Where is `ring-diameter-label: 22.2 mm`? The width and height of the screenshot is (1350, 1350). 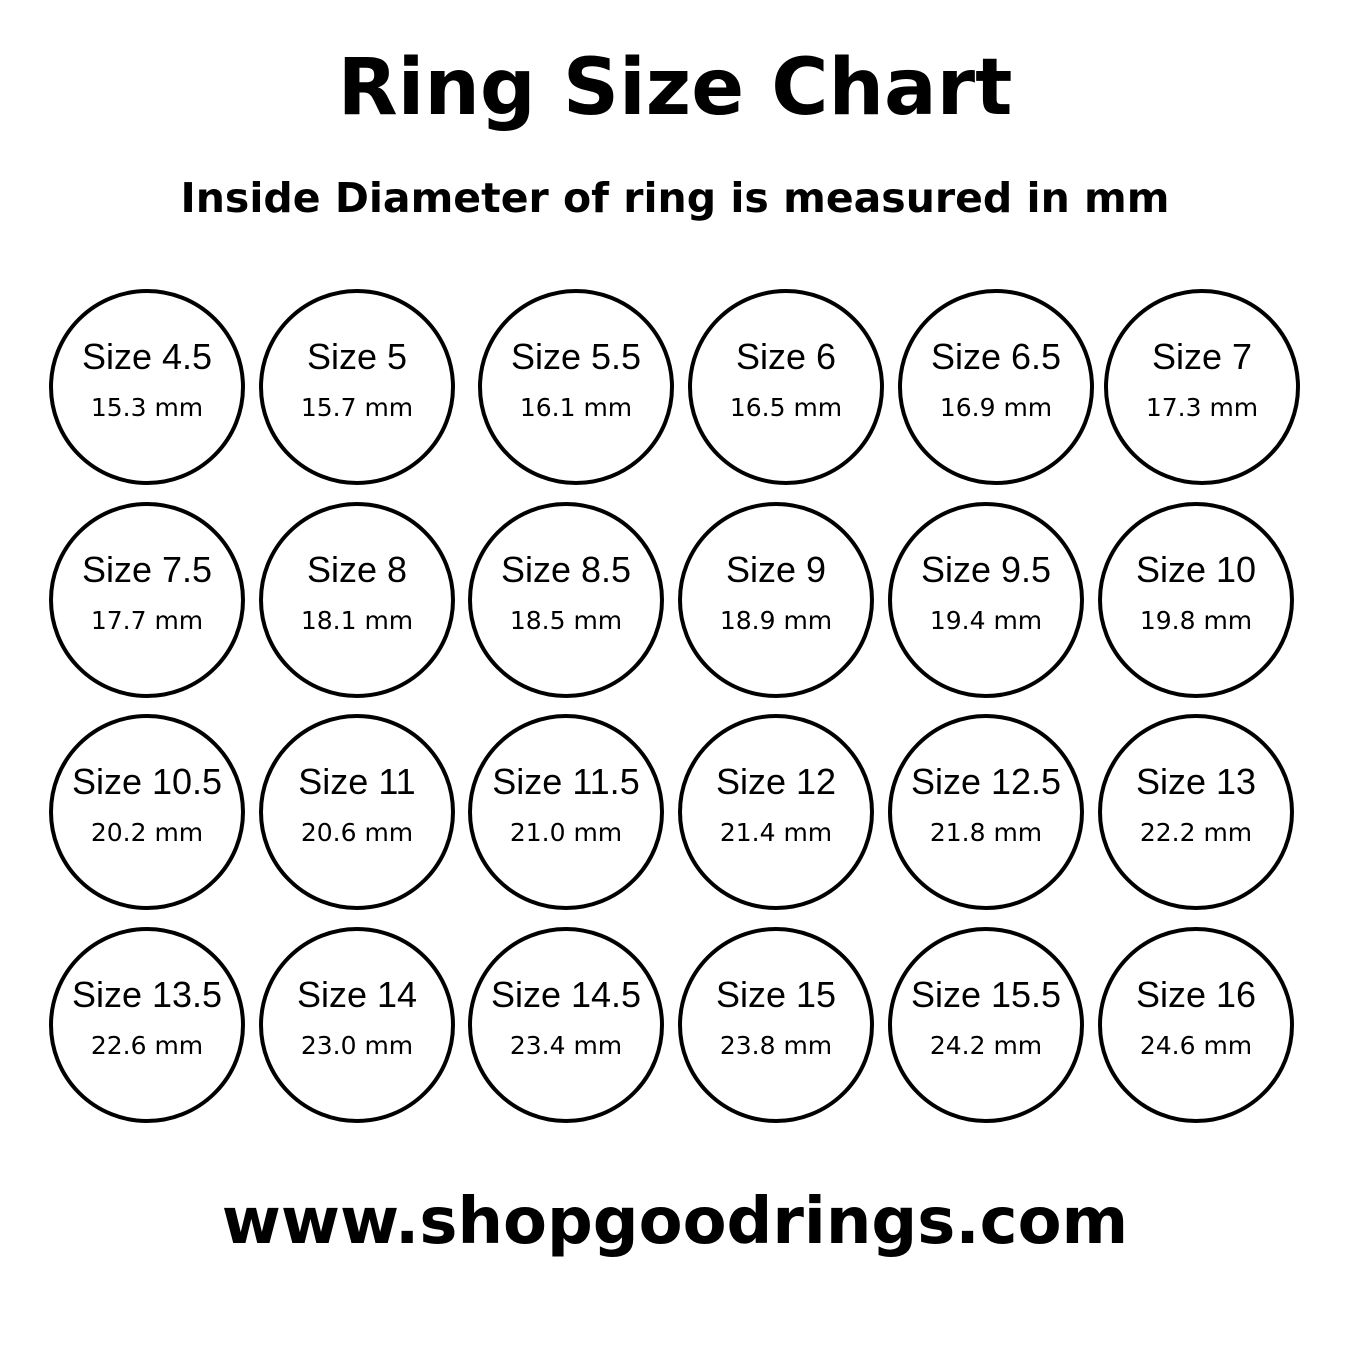 ring-diameter-label: 22.2 mm is located at coordinates (1196, 832).